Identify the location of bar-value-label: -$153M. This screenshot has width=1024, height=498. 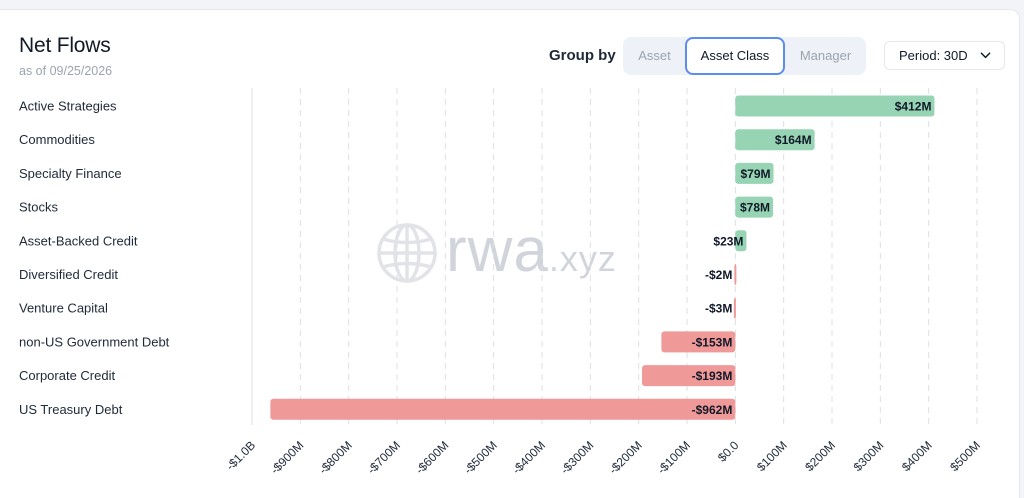
(712, 342).